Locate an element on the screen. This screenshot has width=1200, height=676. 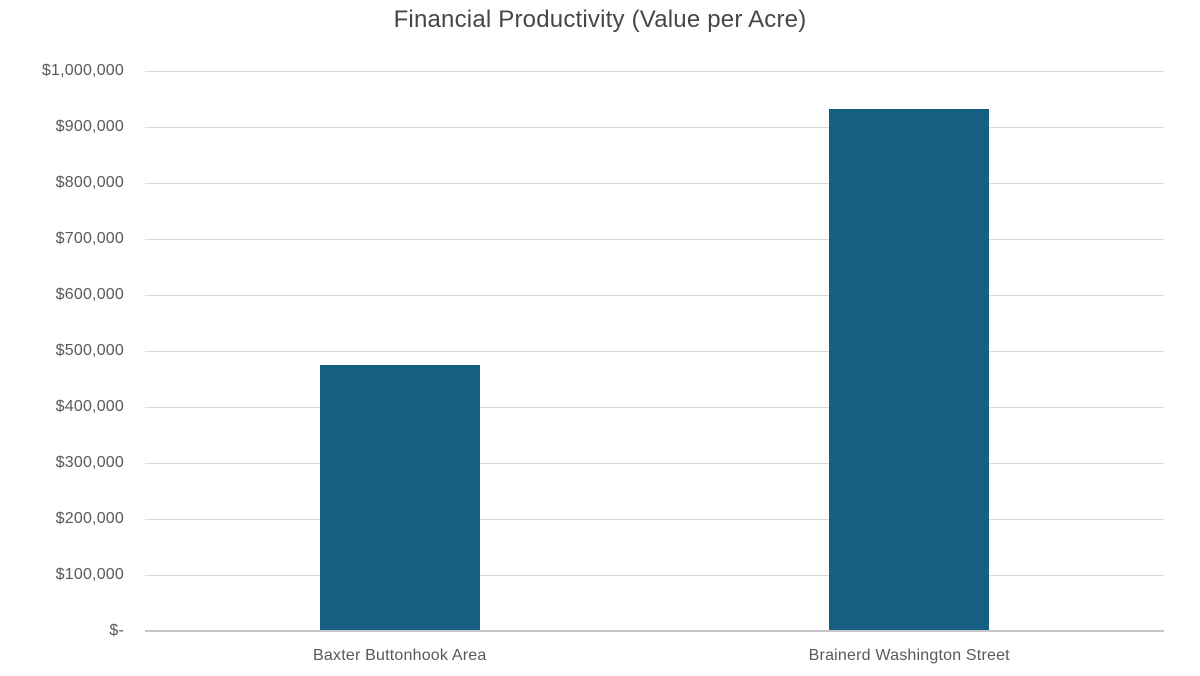
x-axis-category-label: Brainerd Washington Street is located at coordinates (909, 655).